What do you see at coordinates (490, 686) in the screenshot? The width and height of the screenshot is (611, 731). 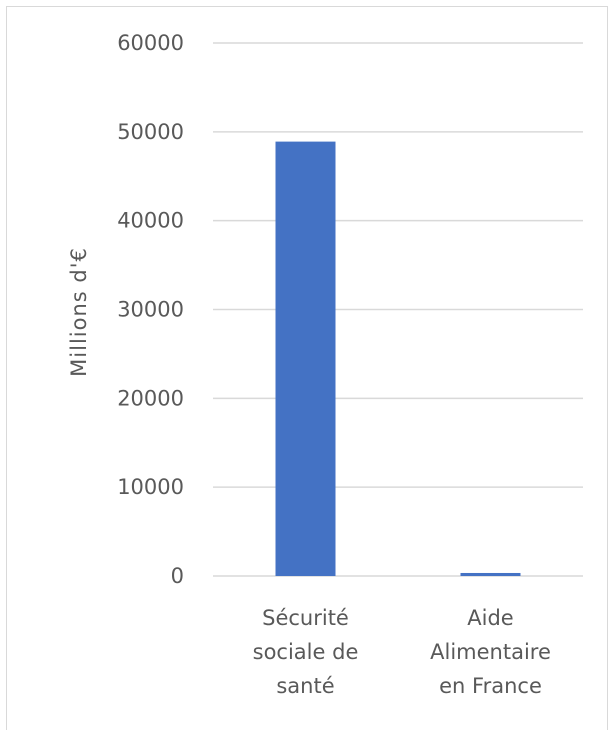 I see `x-category-label-line: en France` at bounding box center [490, 686].